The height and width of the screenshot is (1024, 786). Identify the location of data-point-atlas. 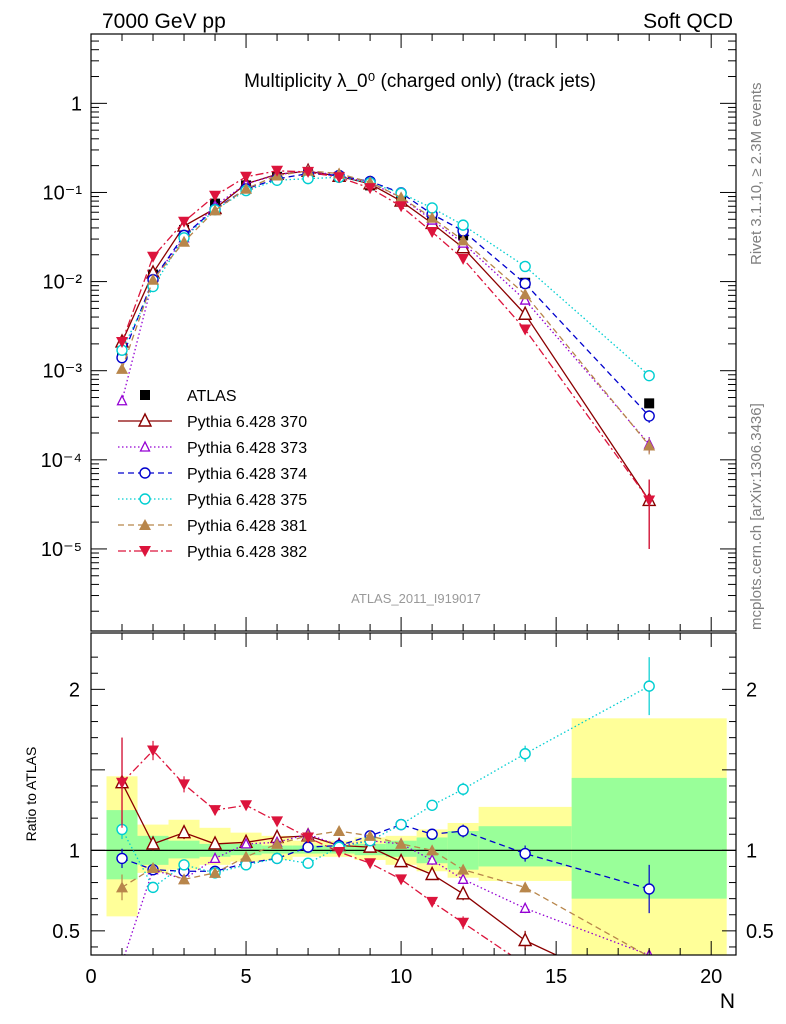
(649, 403).